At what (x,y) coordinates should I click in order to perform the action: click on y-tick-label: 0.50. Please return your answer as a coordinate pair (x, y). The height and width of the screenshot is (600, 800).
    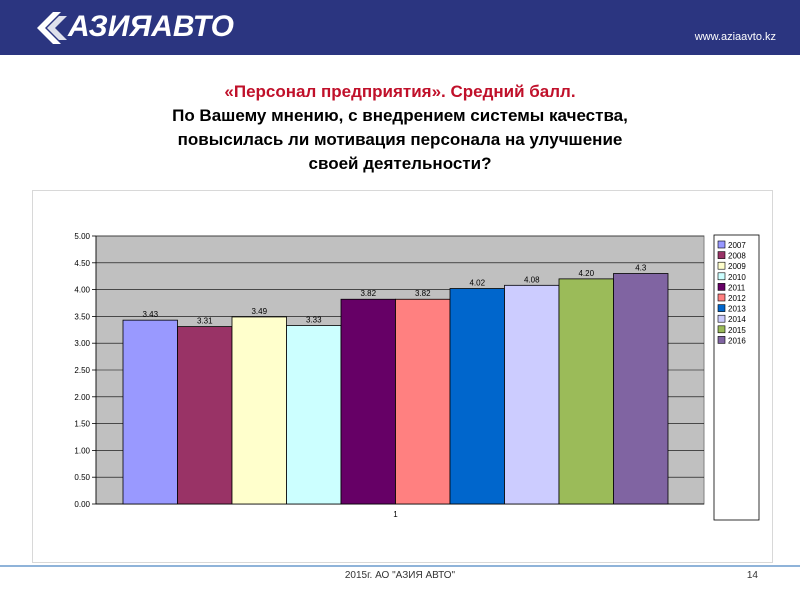
    Looking at the image, I should click on (82, 477).